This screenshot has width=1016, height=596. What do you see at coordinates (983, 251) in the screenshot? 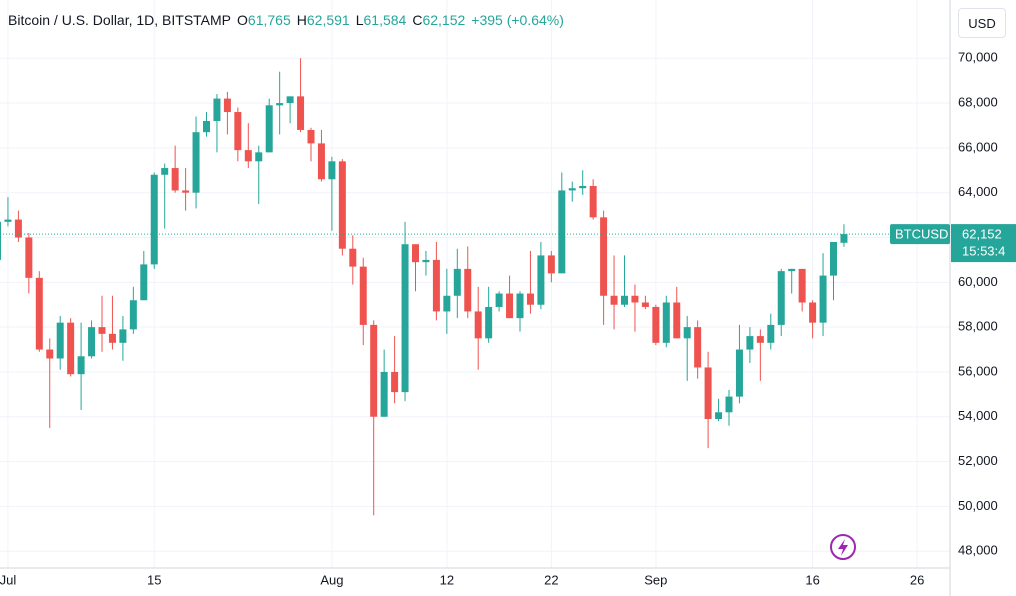
I see `countdown-label: 15:53:4` at bounding box center [983, 251].